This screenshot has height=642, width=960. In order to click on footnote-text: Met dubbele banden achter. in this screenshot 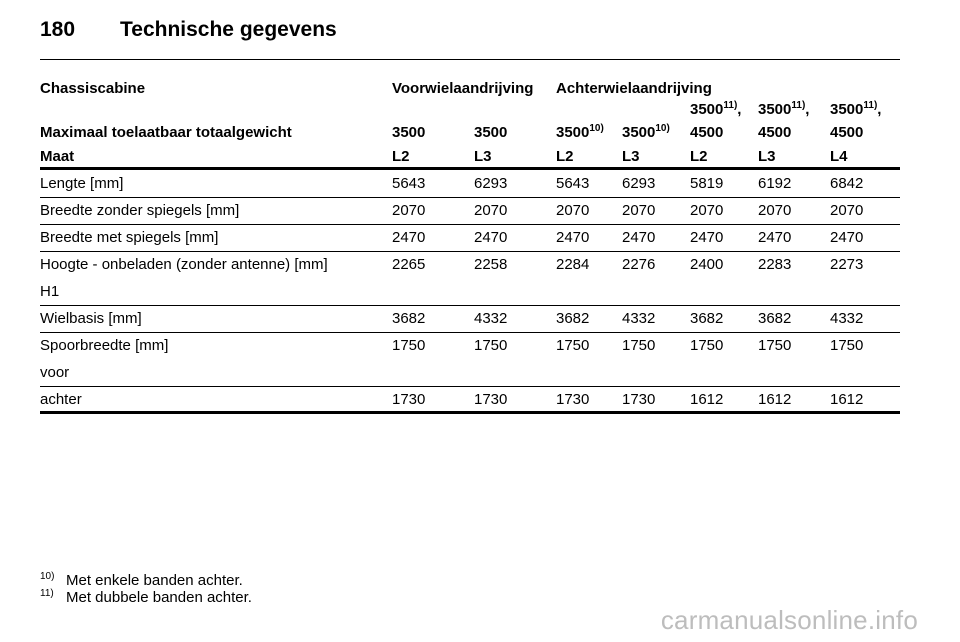, I will do `click(159, 597)`.